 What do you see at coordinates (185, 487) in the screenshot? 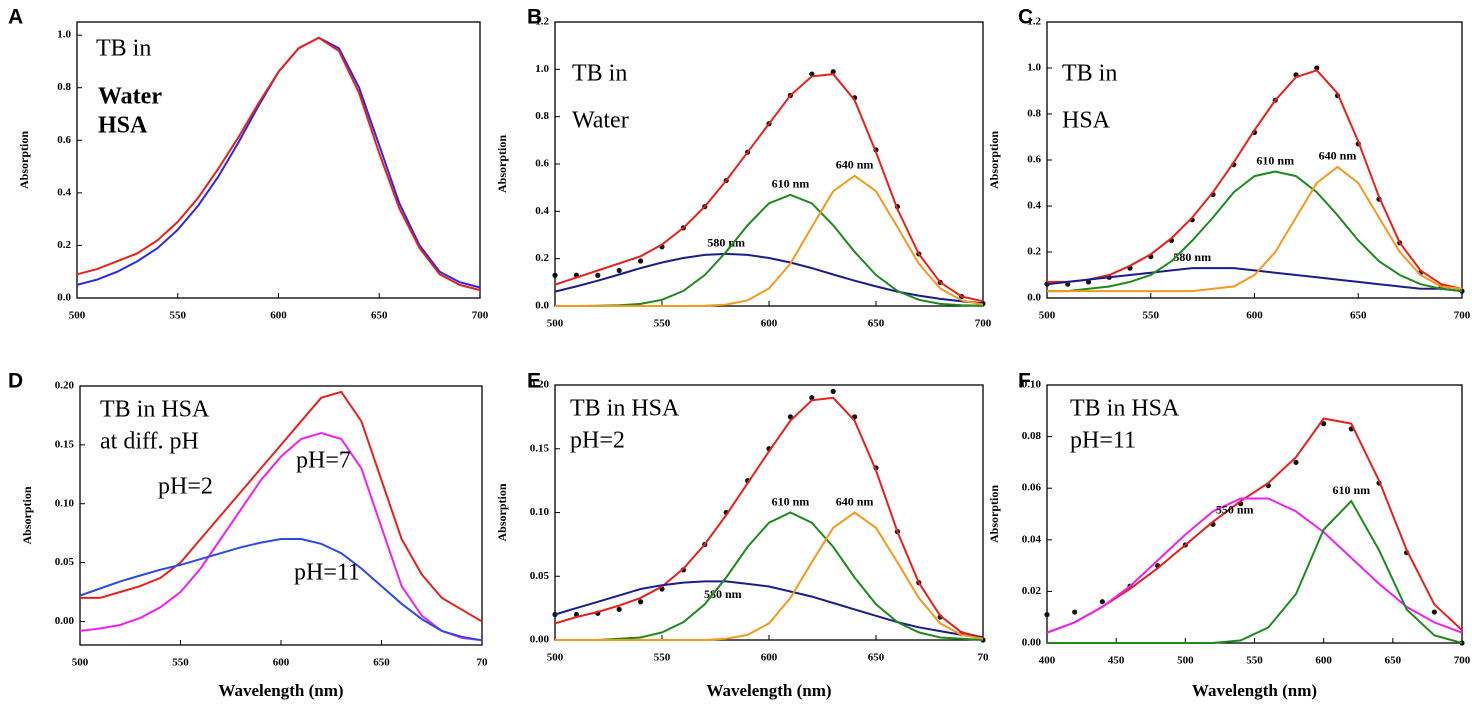
I see `series-label: pH=2` at bounding box center [185, 487].